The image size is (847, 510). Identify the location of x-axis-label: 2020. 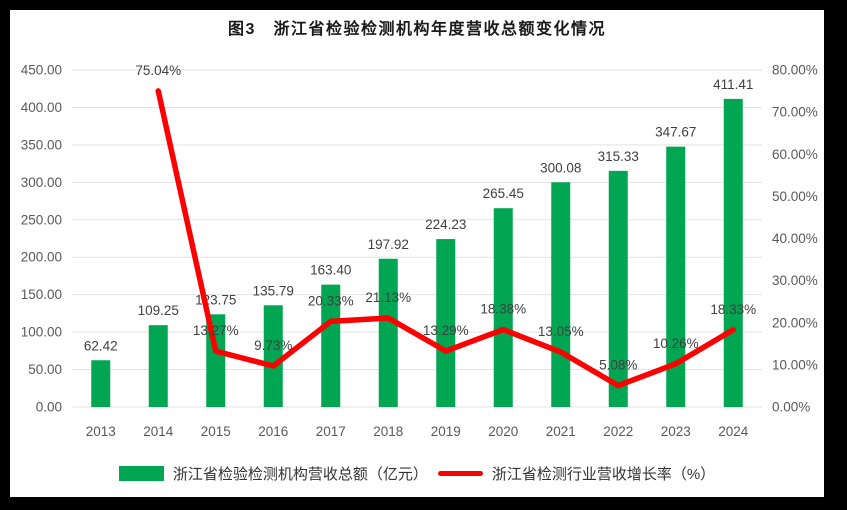
(503, 431).